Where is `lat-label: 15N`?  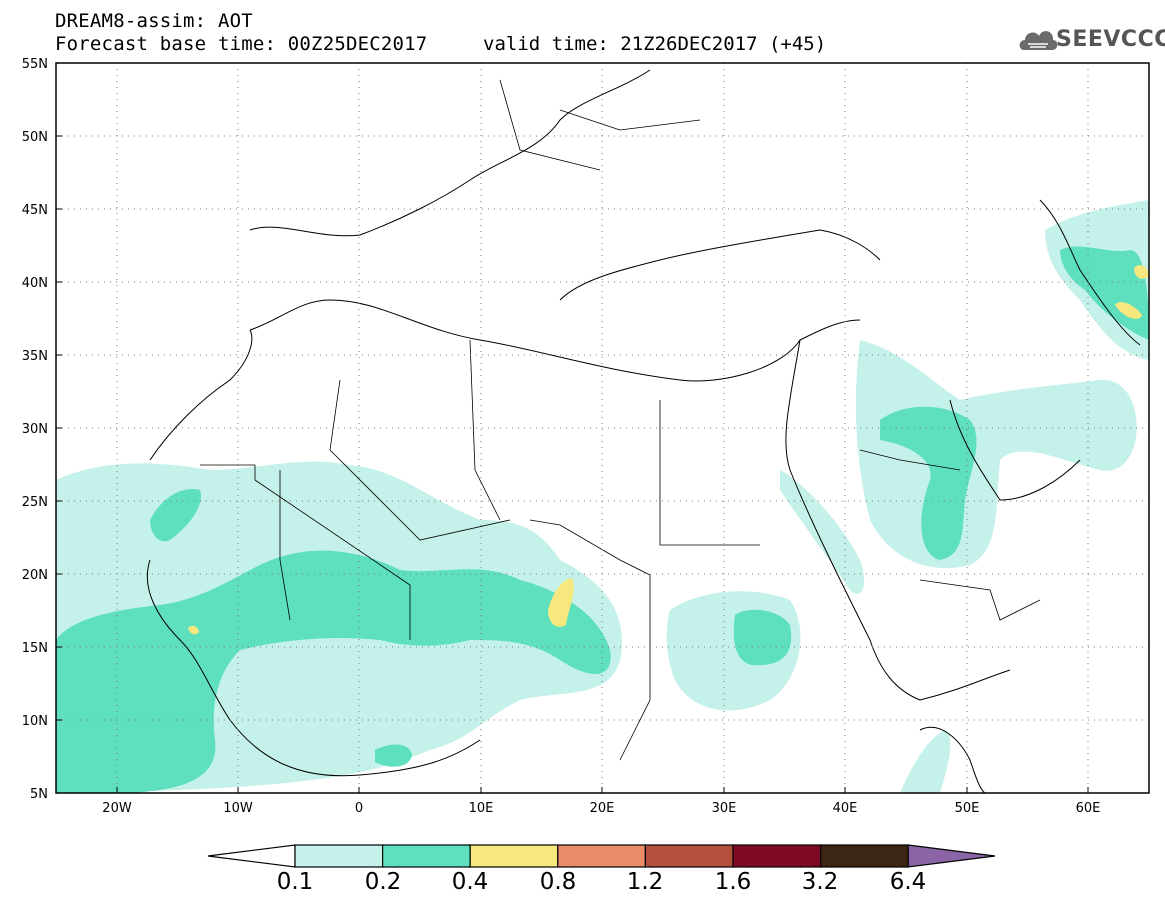 lat-label: 15N is located at coordinates (35, 648).